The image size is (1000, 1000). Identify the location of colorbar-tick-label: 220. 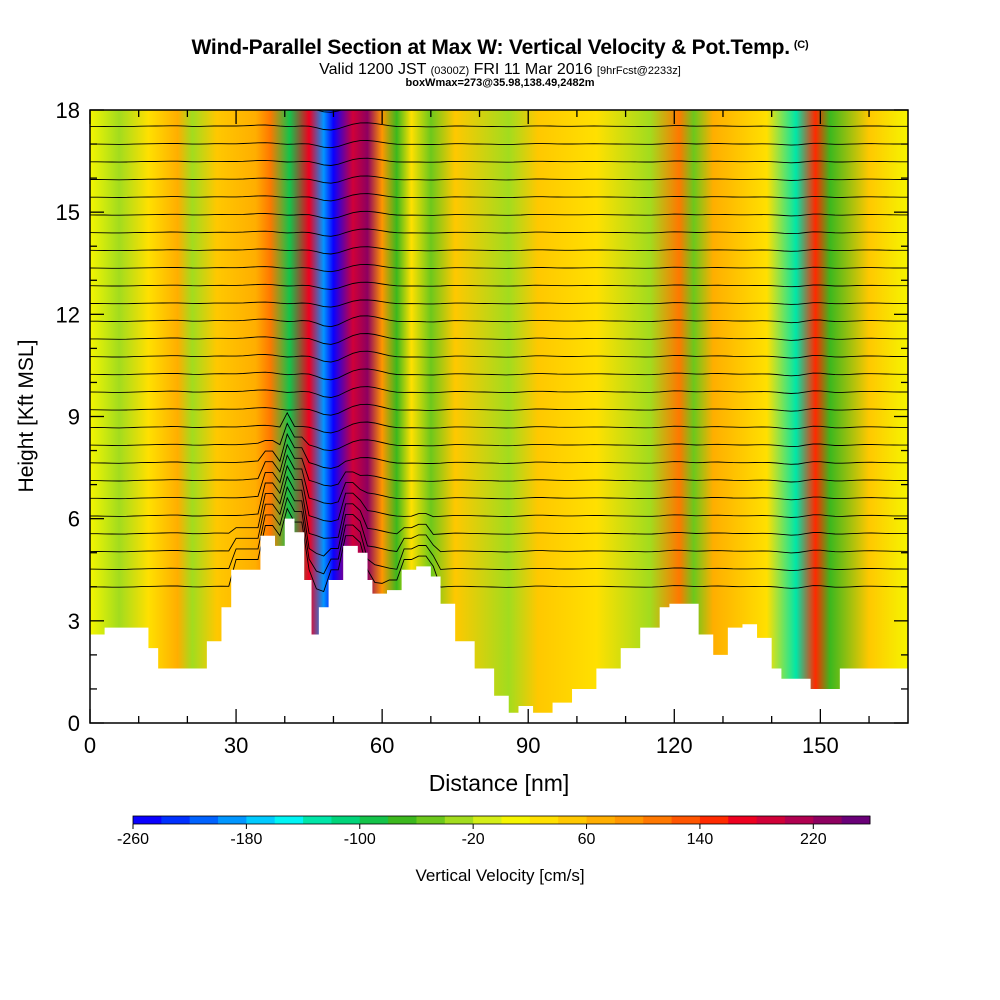
(813, 839).